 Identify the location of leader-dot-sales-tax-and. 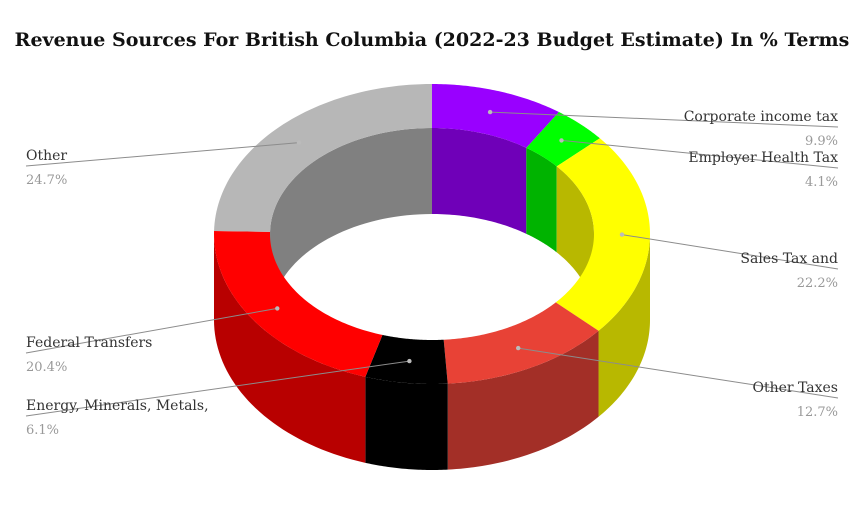
(622, 234).